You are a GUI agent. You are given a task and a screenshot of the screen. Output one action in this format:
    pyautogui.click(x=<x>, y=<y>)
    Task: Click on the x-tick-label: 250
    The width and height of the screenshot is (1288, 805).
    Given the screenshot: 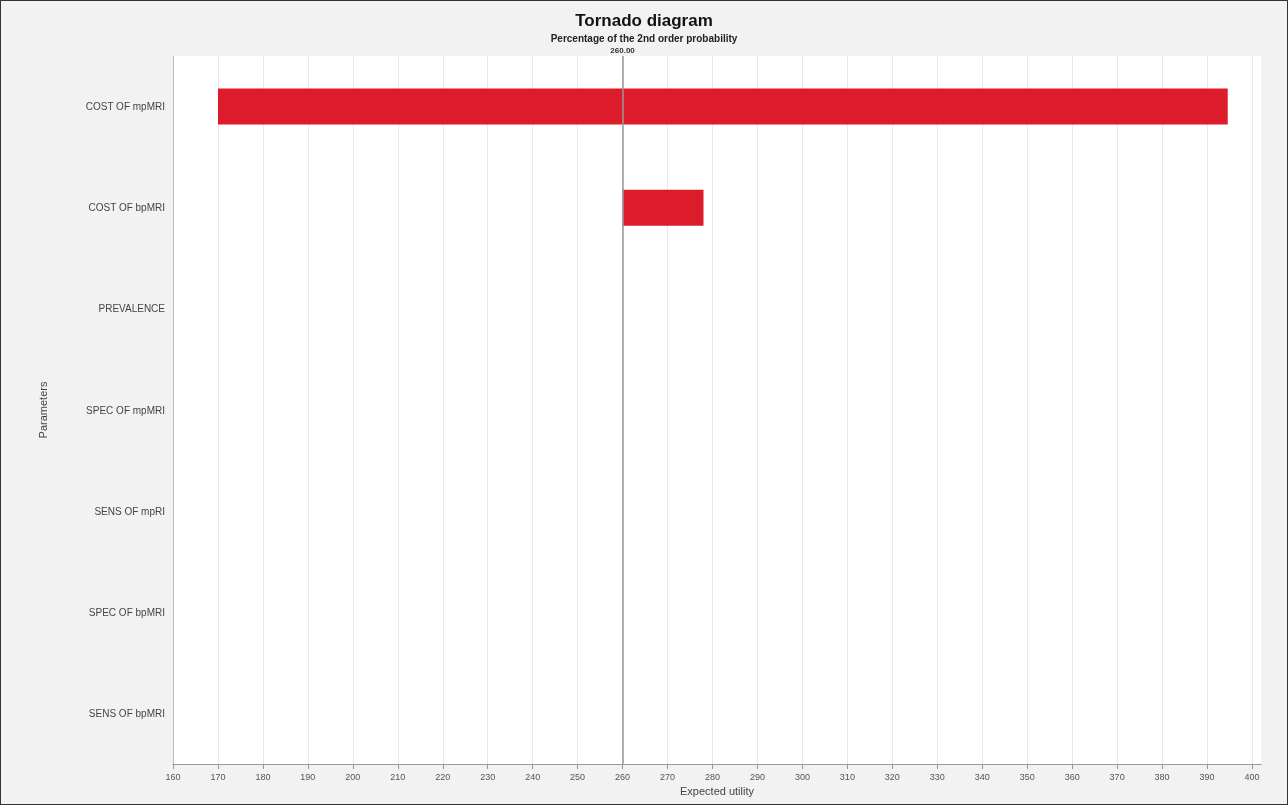 What is the action you would take?
    pyautogui.click(x=578, y=776)
    